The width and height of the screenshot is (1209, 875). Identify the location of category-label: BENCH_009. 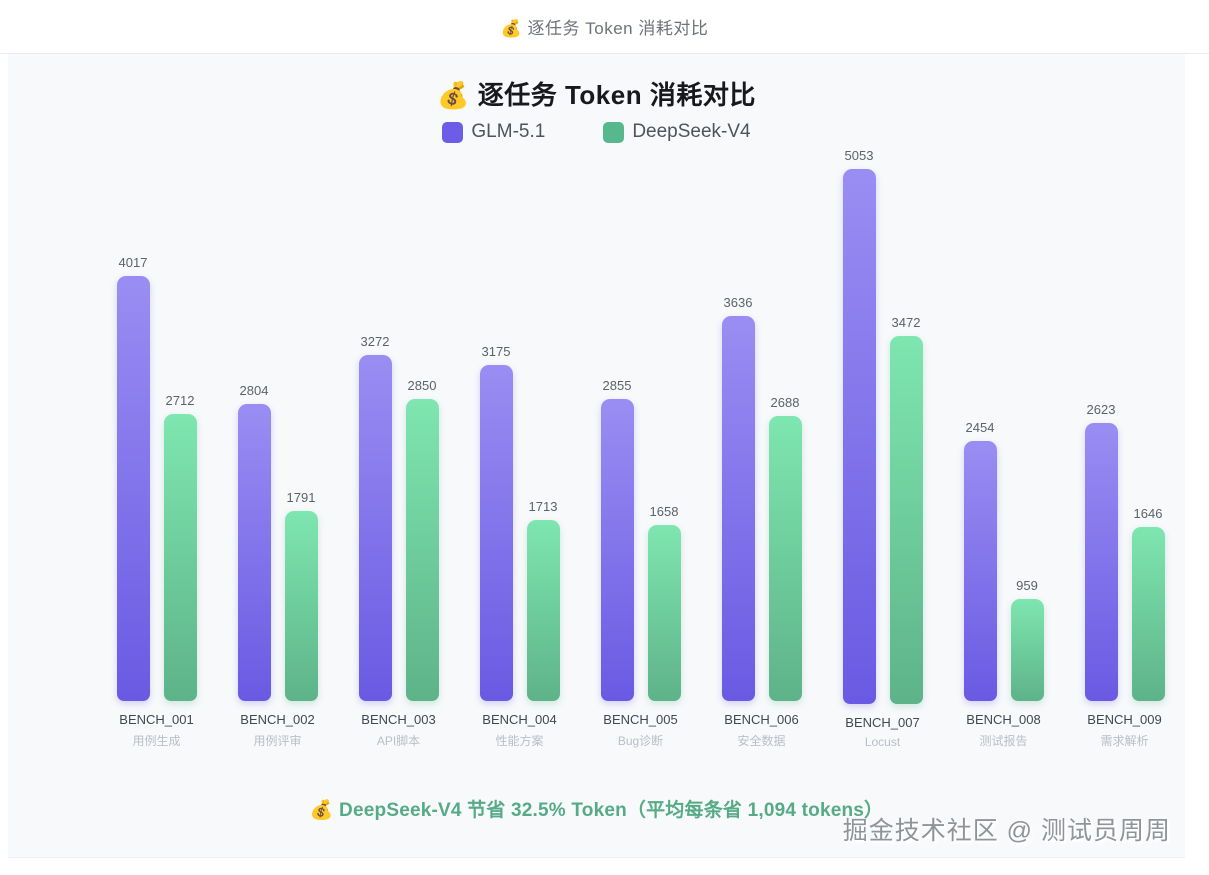
(1124, 719).